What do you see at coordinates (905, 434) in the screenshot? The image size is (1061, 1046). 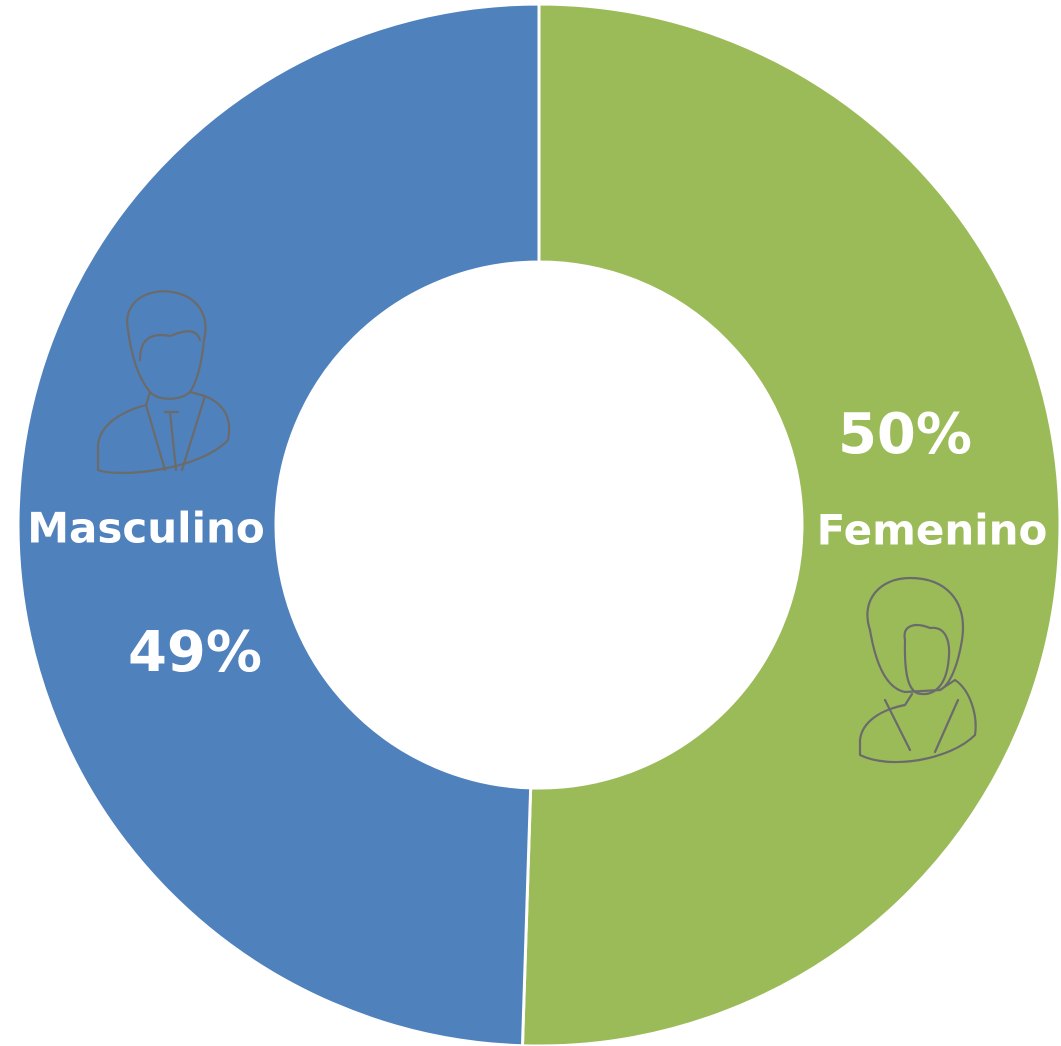 I see `value-label: 50%` at bounding box center [905, 434].